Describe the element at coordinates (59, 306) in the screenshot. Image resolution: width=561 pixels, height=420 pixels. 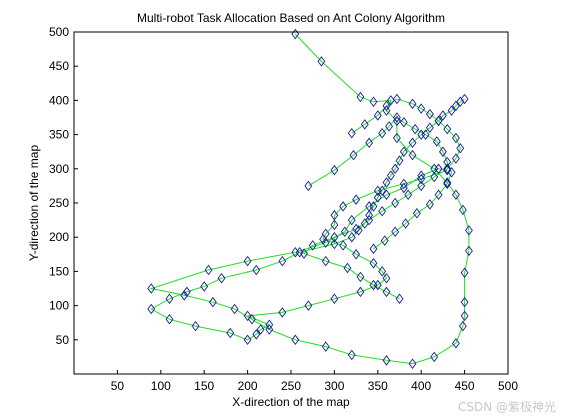
I see `y-tick-label: 100` at that location.